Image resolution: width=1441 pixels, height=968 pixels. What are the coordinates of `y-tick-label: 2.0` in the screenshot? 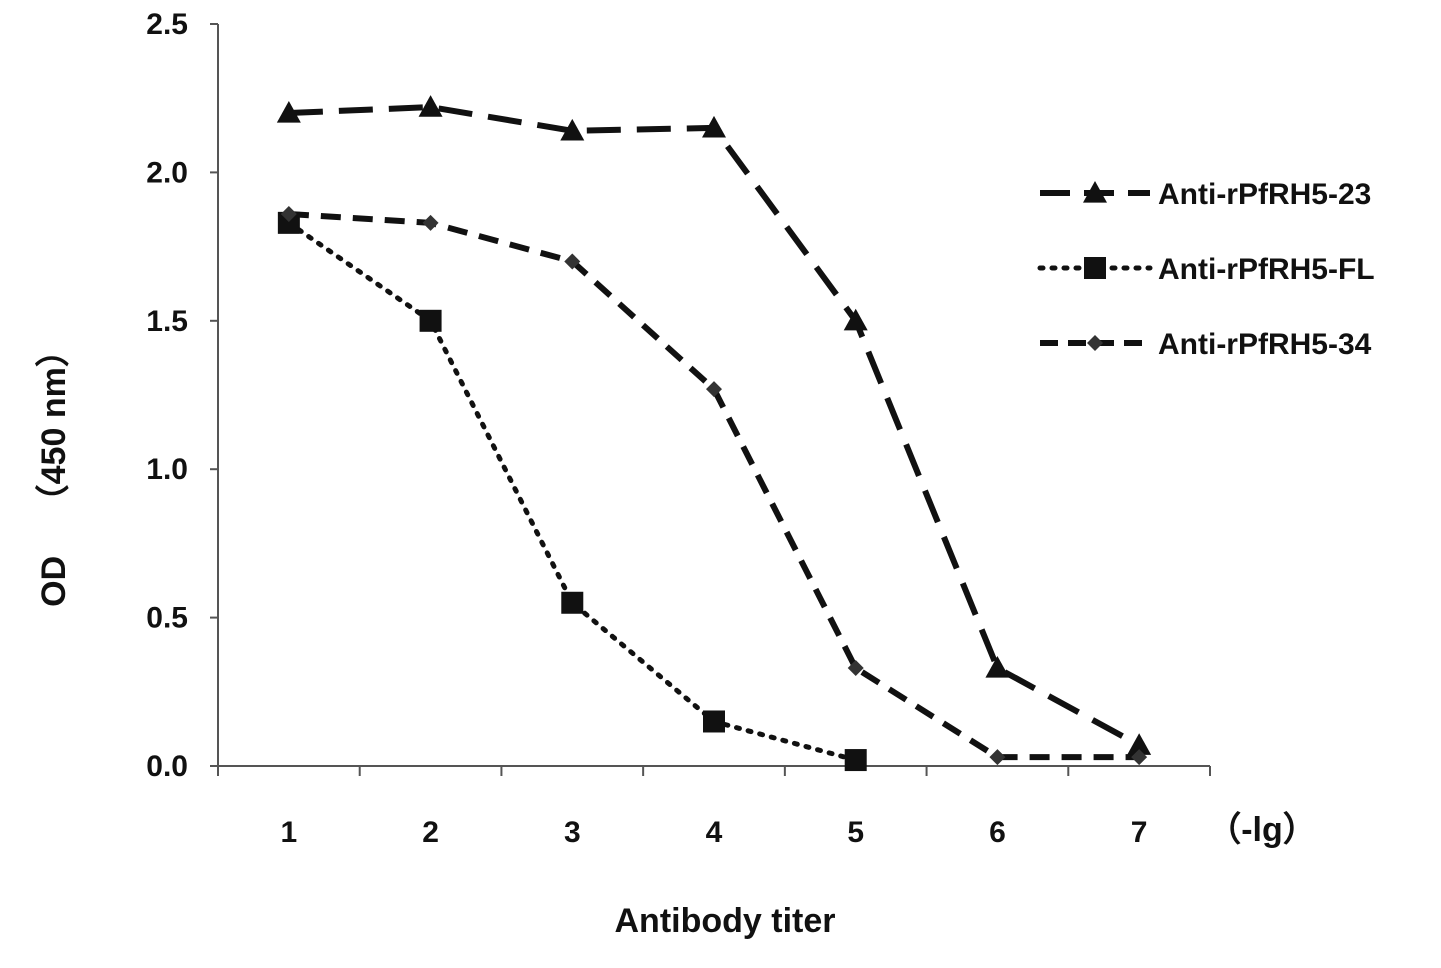 It's located at (167, 172).